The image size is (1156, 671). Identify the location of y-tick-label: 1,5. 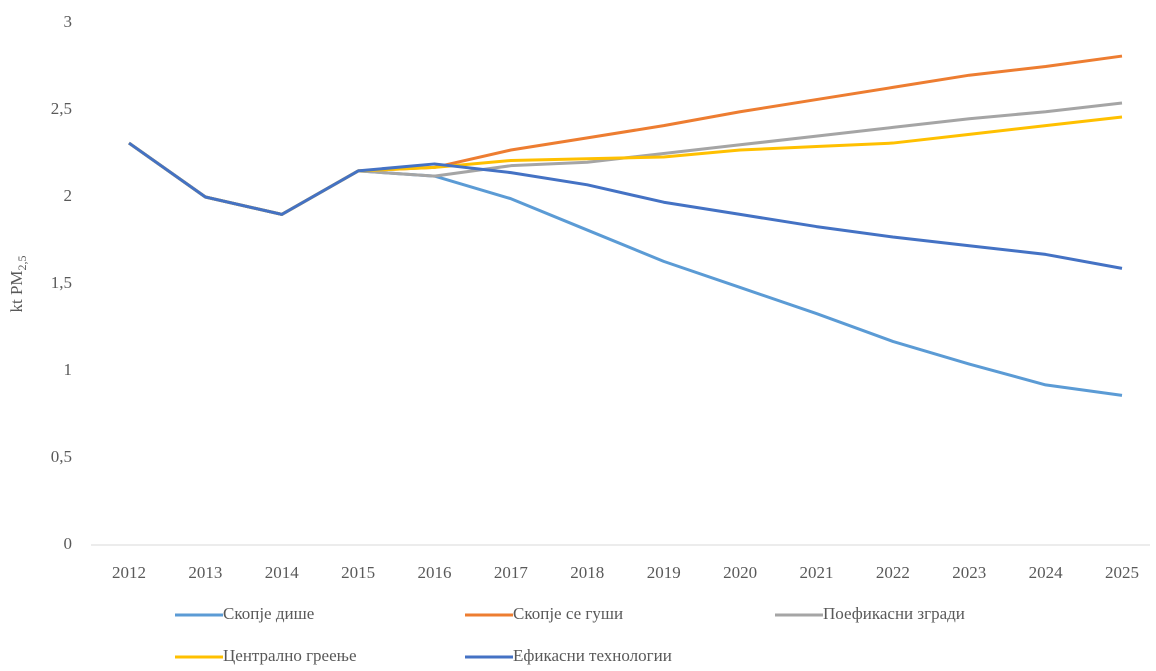
(61, 282).